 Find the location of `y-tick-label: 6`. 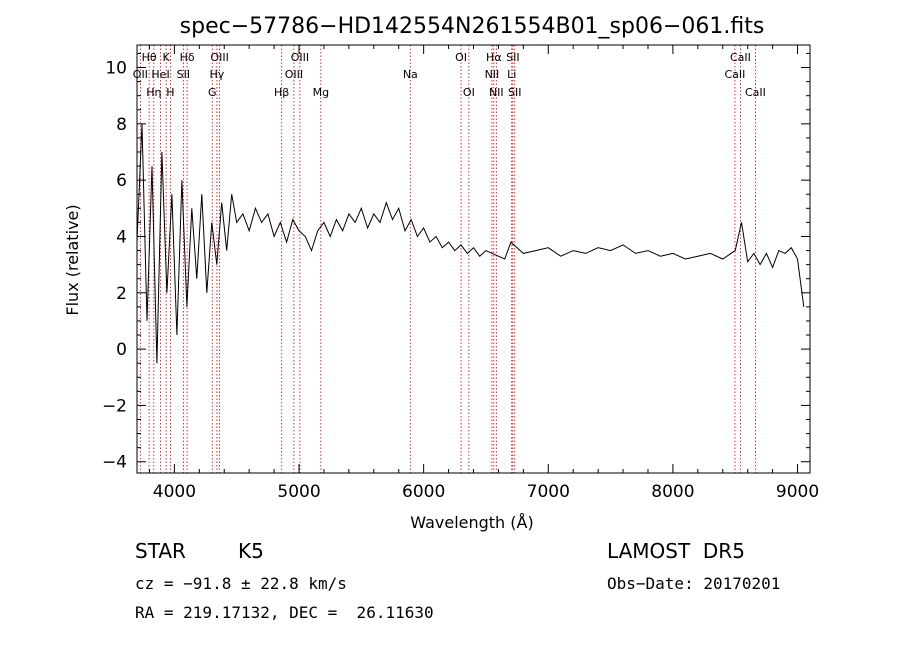

y-tick-label: 6 is located at coordinates (121, 181).